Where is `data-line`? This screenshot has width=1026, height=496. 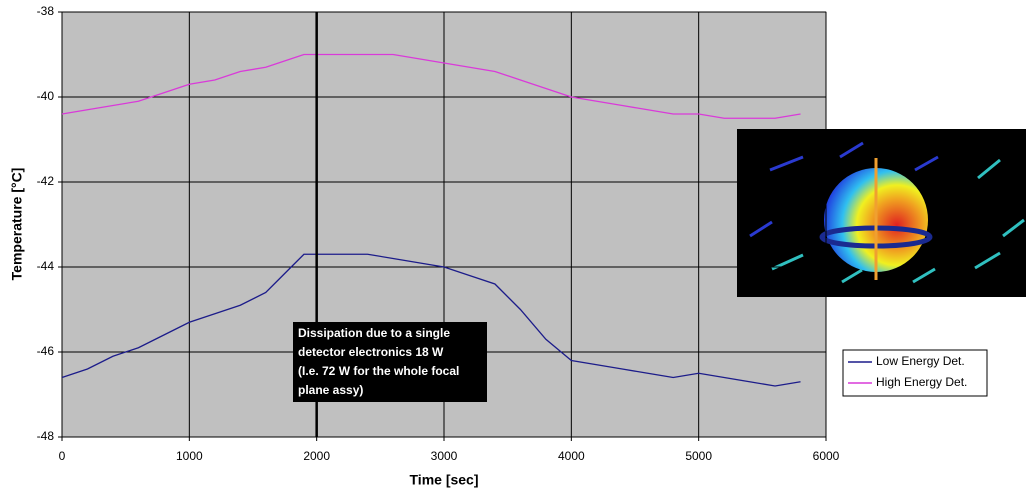 data-line is located at coordinates (431, 86).